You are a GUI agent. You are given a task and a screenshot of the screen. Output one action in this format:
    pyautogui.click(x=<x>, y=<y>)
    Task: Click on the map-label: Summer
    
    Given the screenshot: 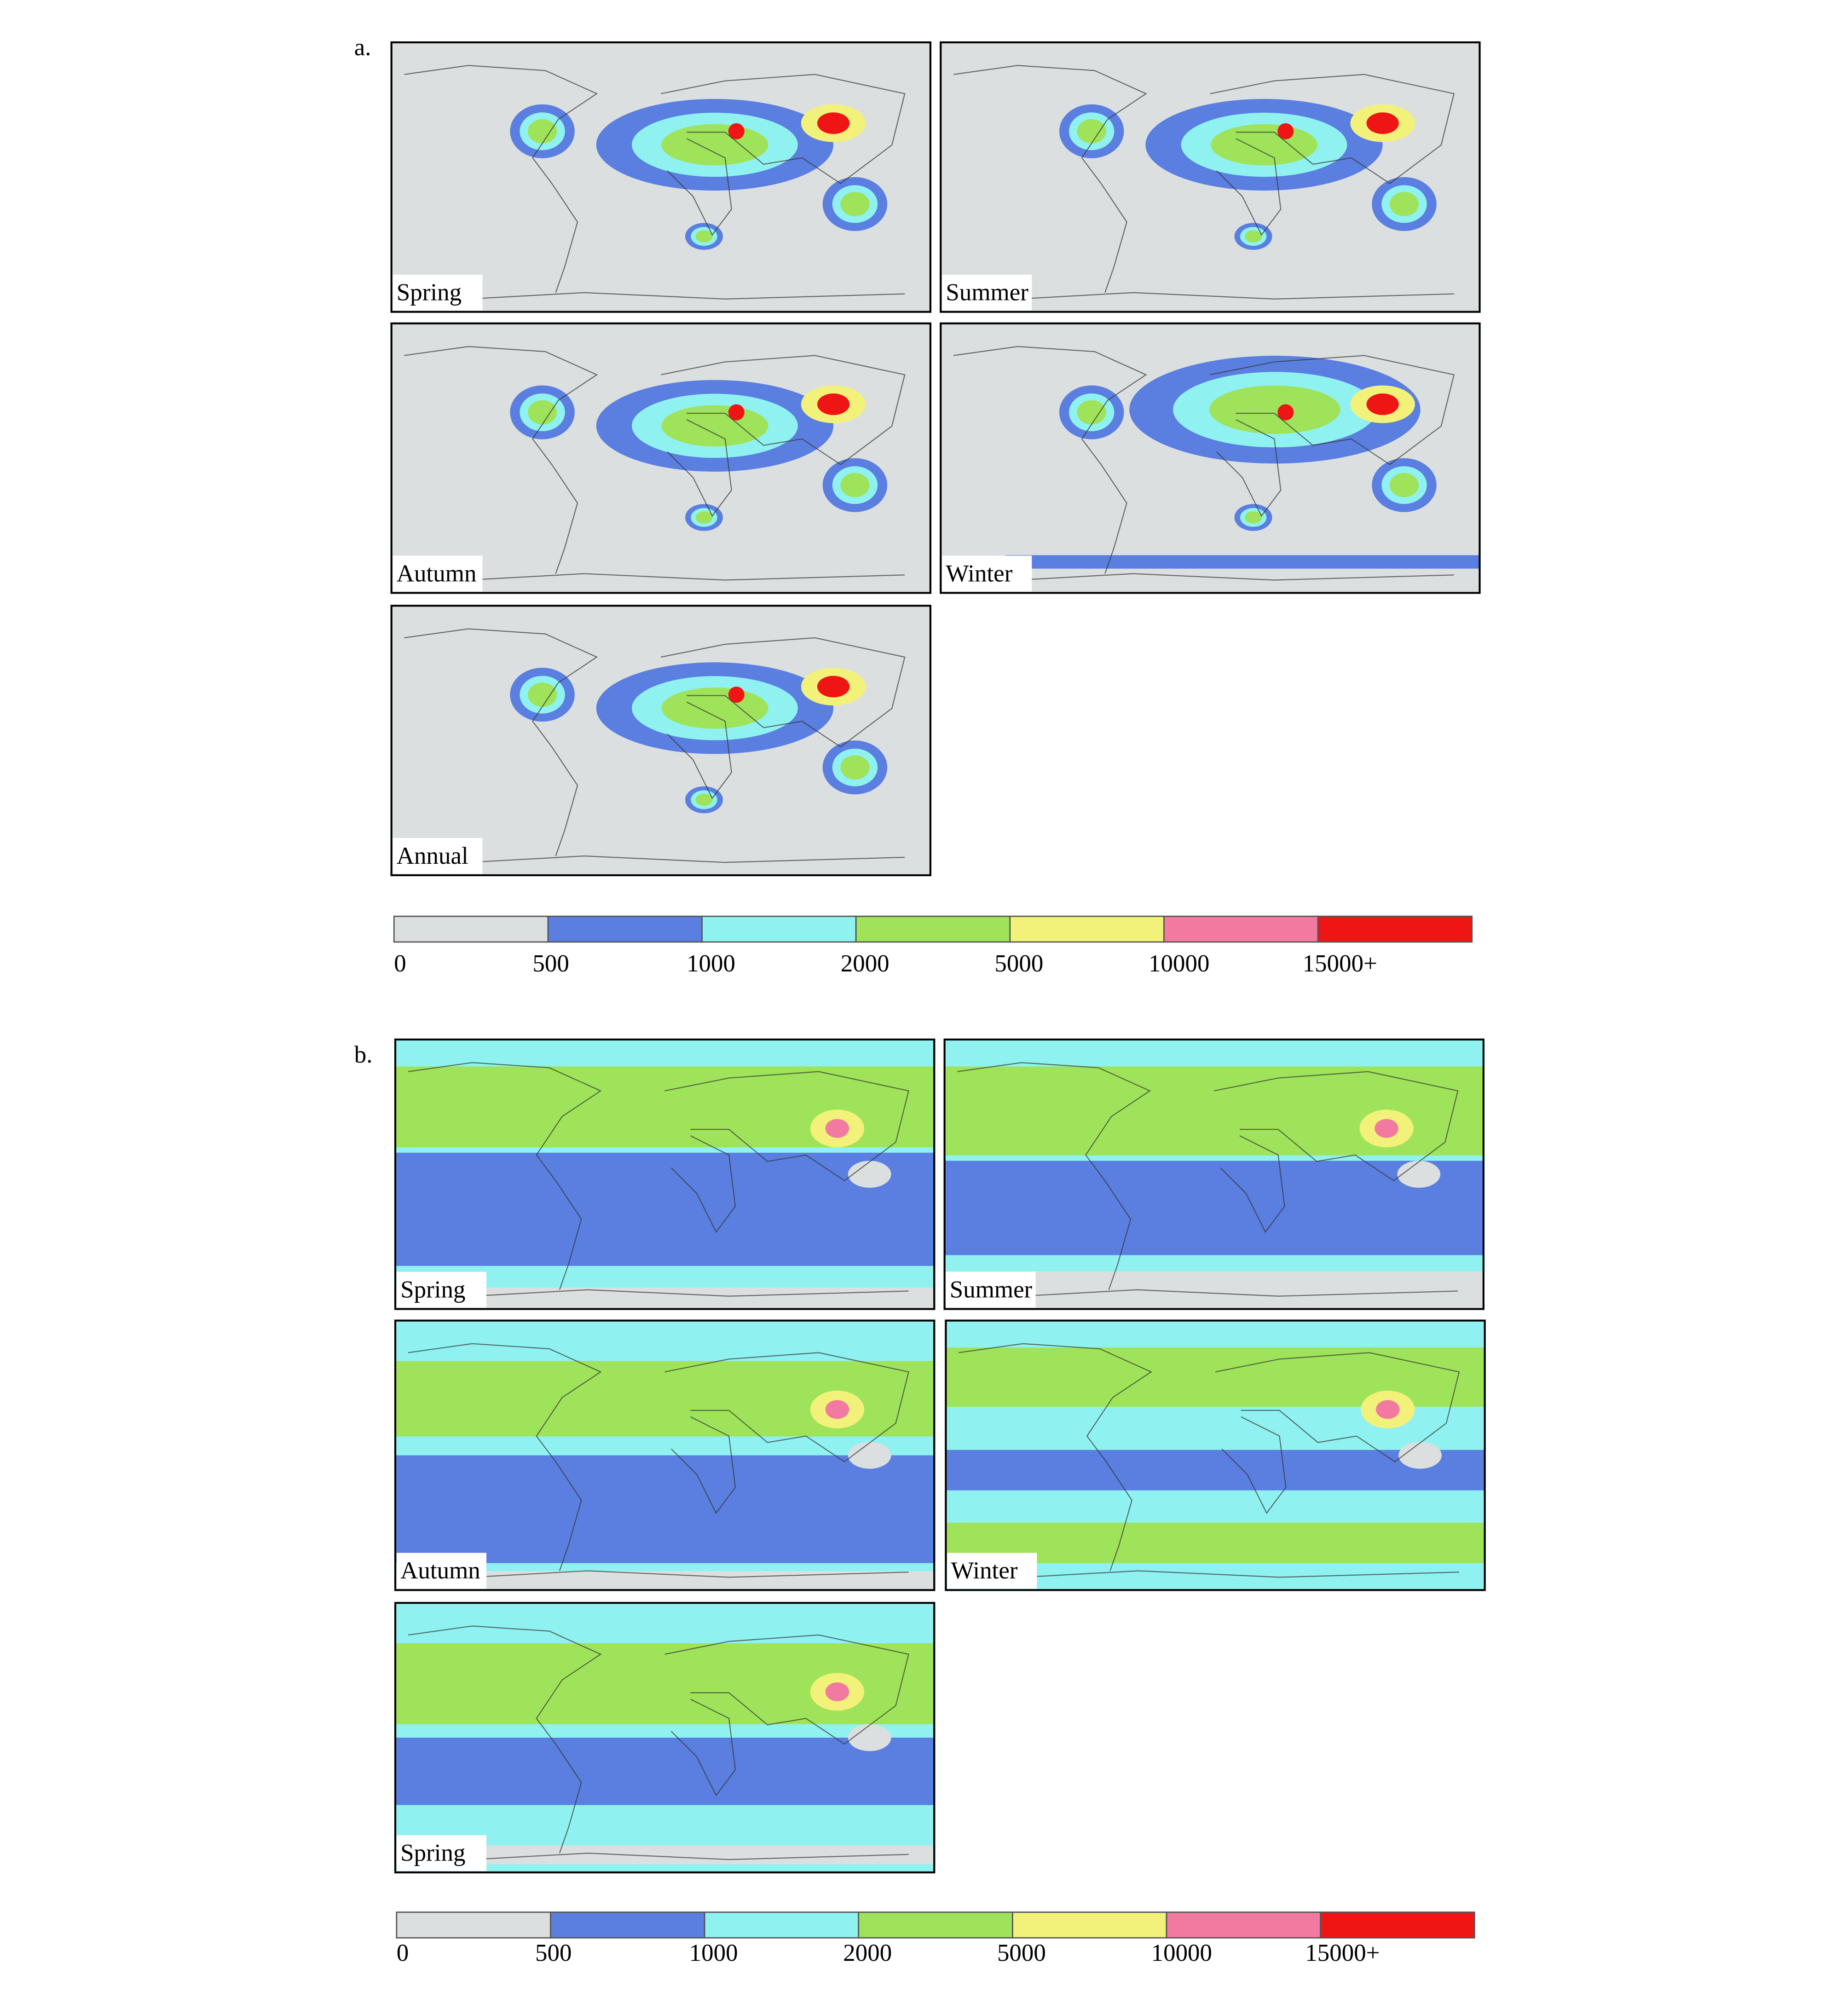 What is the action you would take?
    pyautogui.click(x=991, y=1289)
    